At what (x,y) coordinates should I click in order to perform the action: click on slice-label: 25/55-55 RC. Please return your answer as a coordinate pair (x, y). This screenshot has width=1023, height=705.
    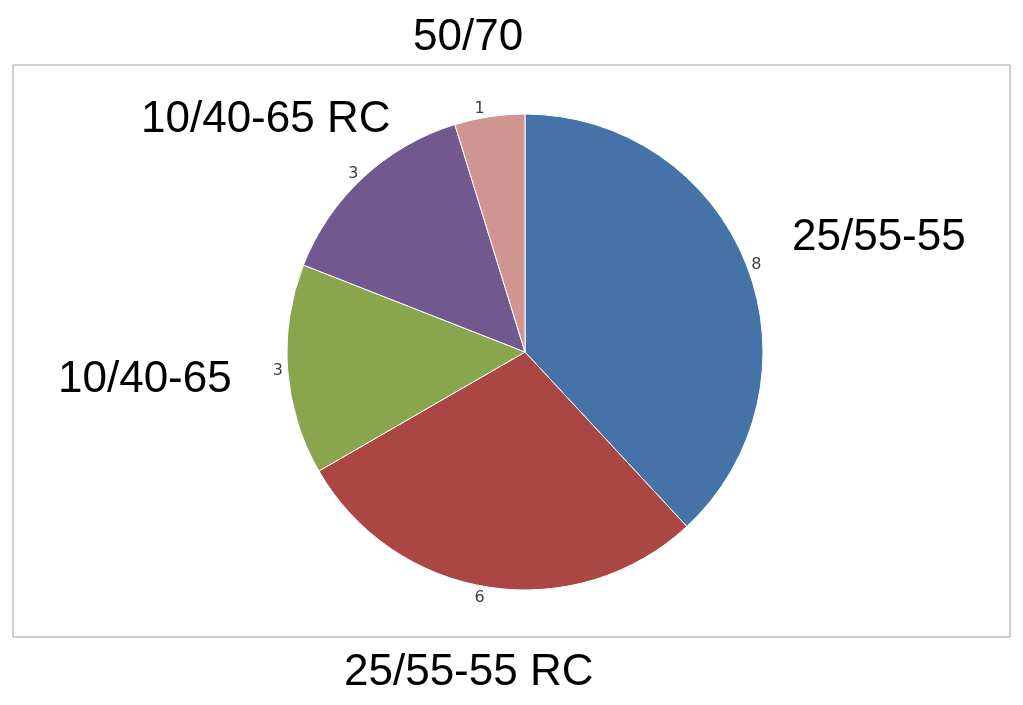
    Looking at the image, I should click on (469, 669).